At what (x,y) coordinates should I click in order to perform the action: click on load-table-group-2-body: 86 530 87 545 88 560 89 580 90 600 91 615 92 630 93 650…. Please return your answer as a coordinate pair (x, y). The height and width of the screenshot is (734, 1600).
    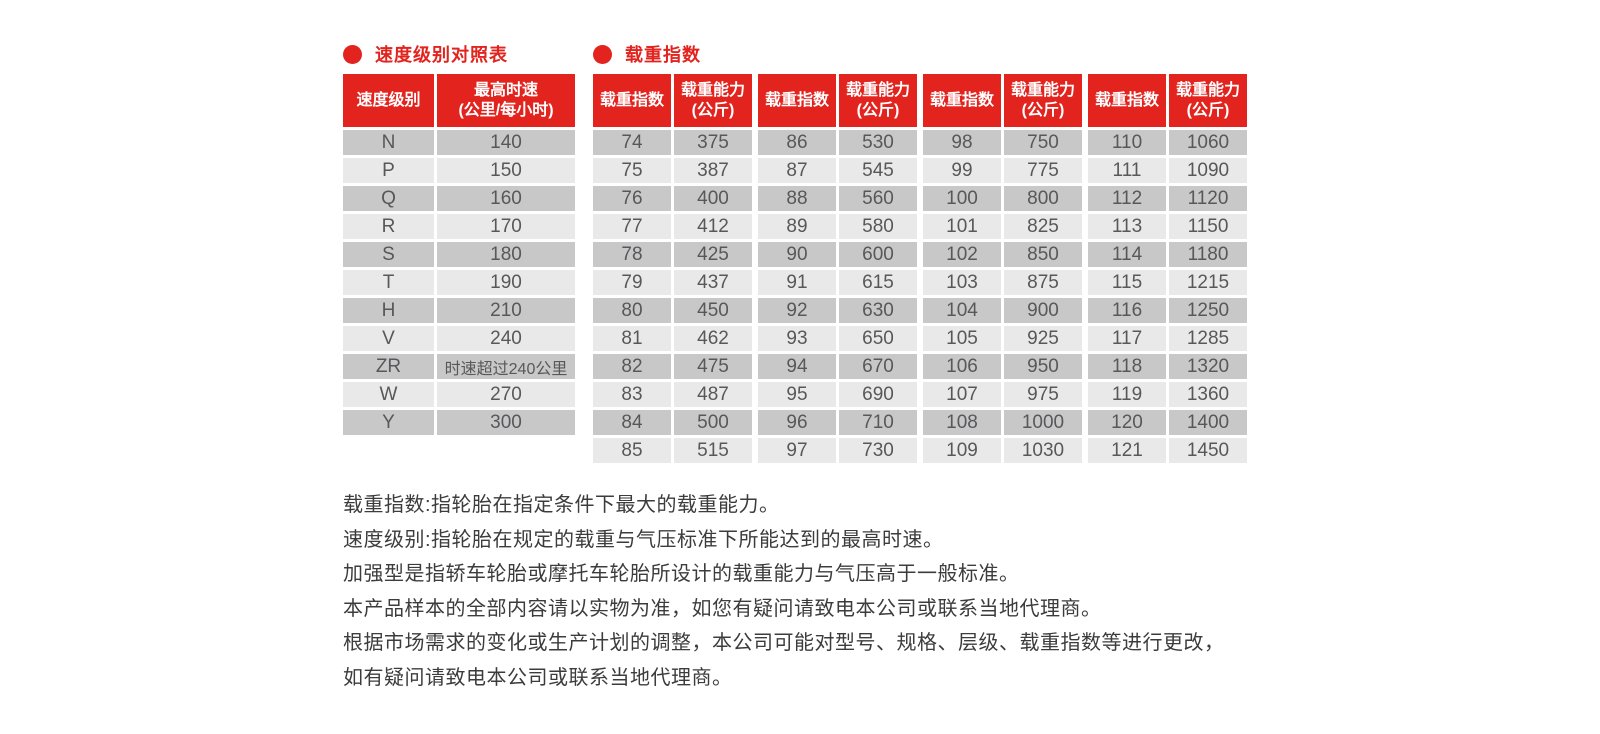
    Looking at the image, I should click on (837, 296).